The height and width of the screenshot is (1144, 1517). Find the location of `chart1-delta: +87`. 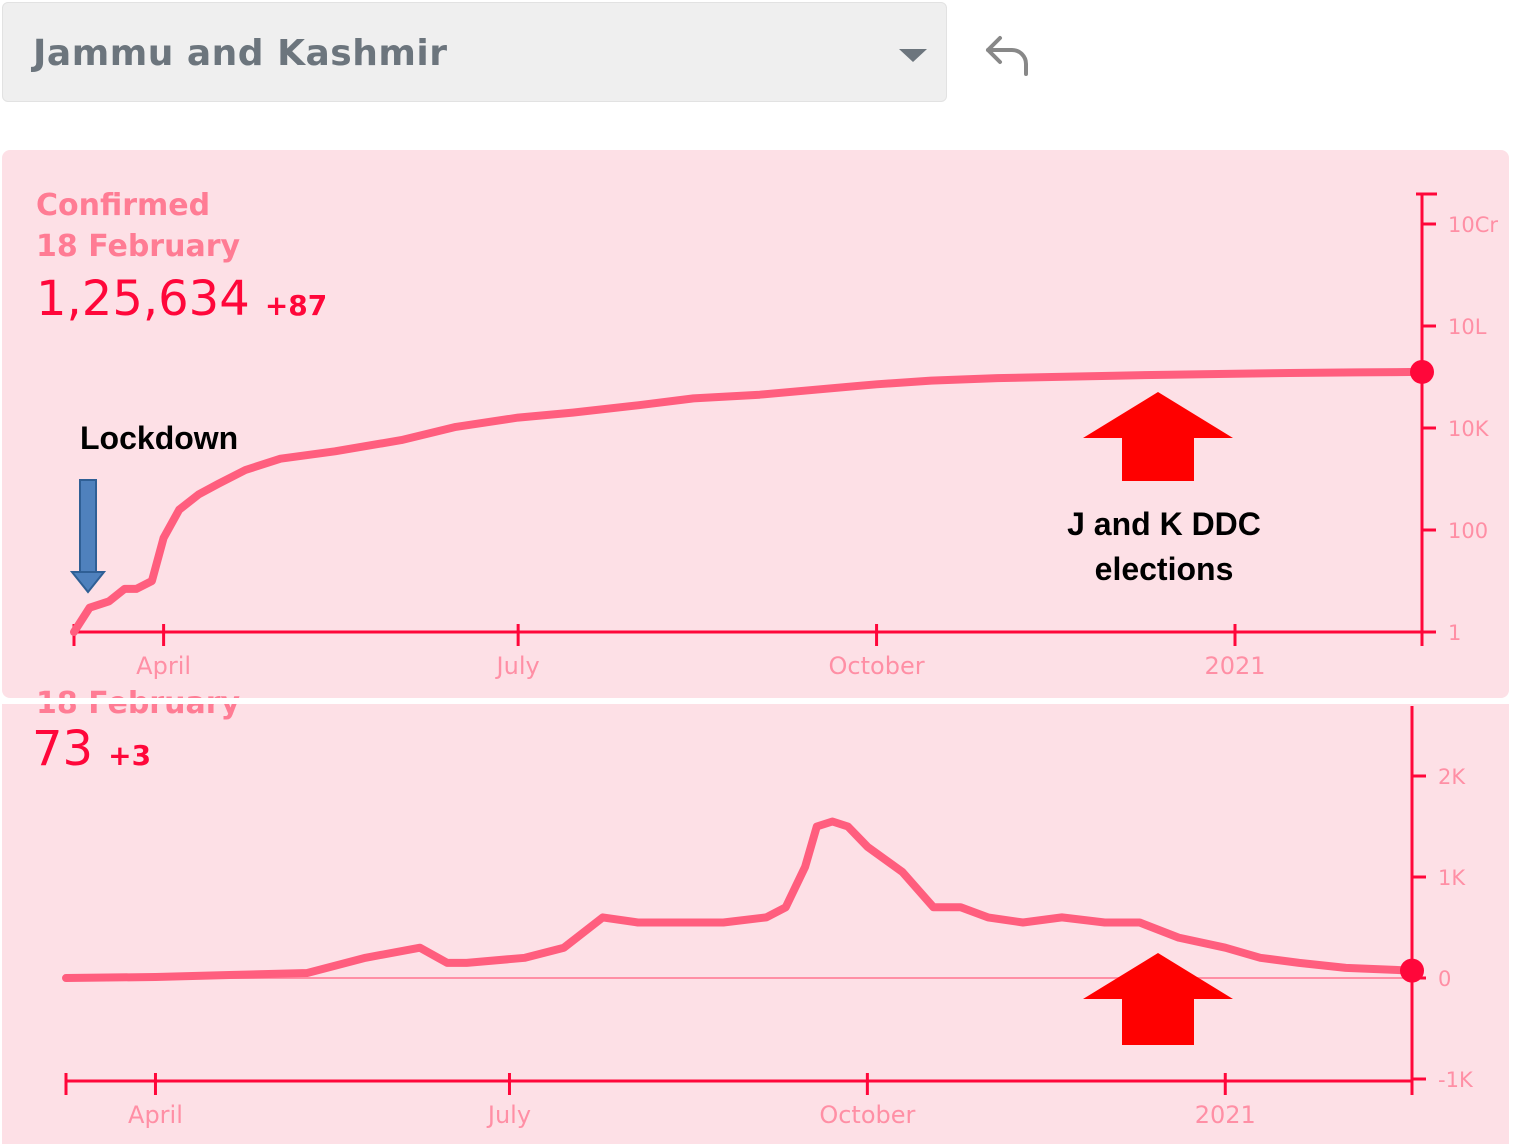

chart1-delta: +87 is located at coordinates (296, 305).